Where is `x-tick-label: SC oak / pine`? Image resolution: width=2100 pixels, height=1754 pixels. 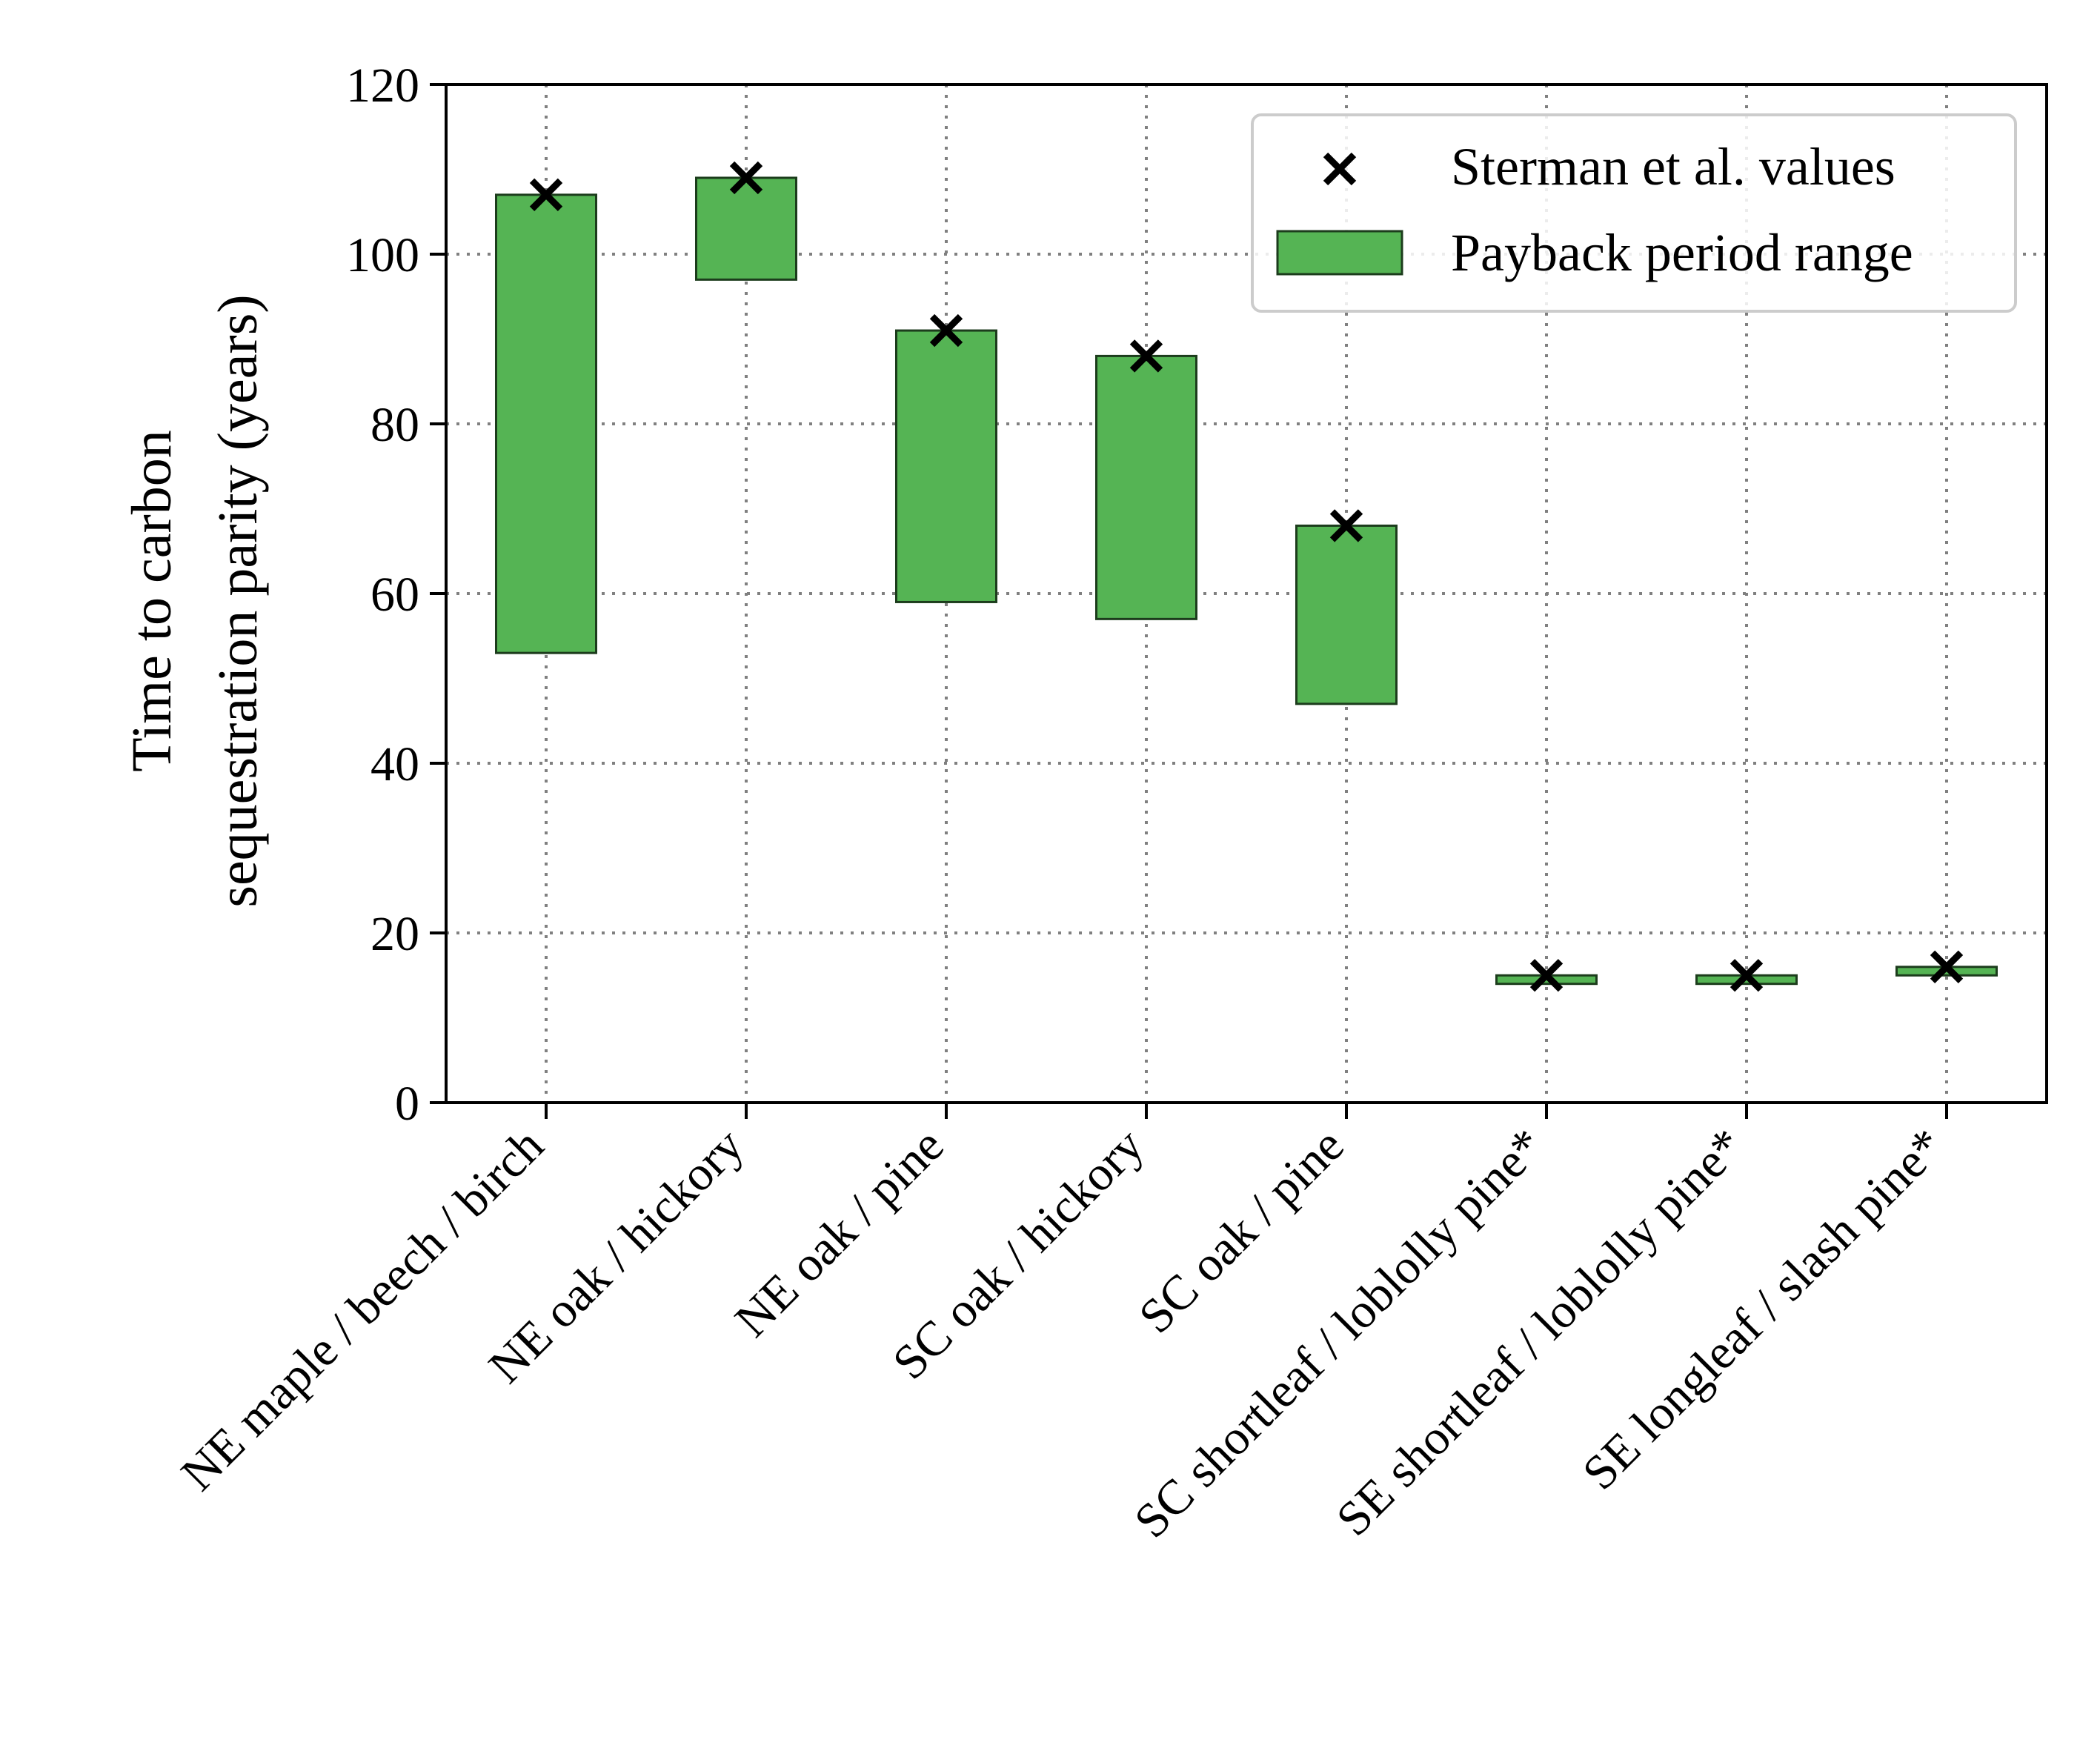
x-tick-label: SC oak / pine is located at coordinates (1241, 1230).